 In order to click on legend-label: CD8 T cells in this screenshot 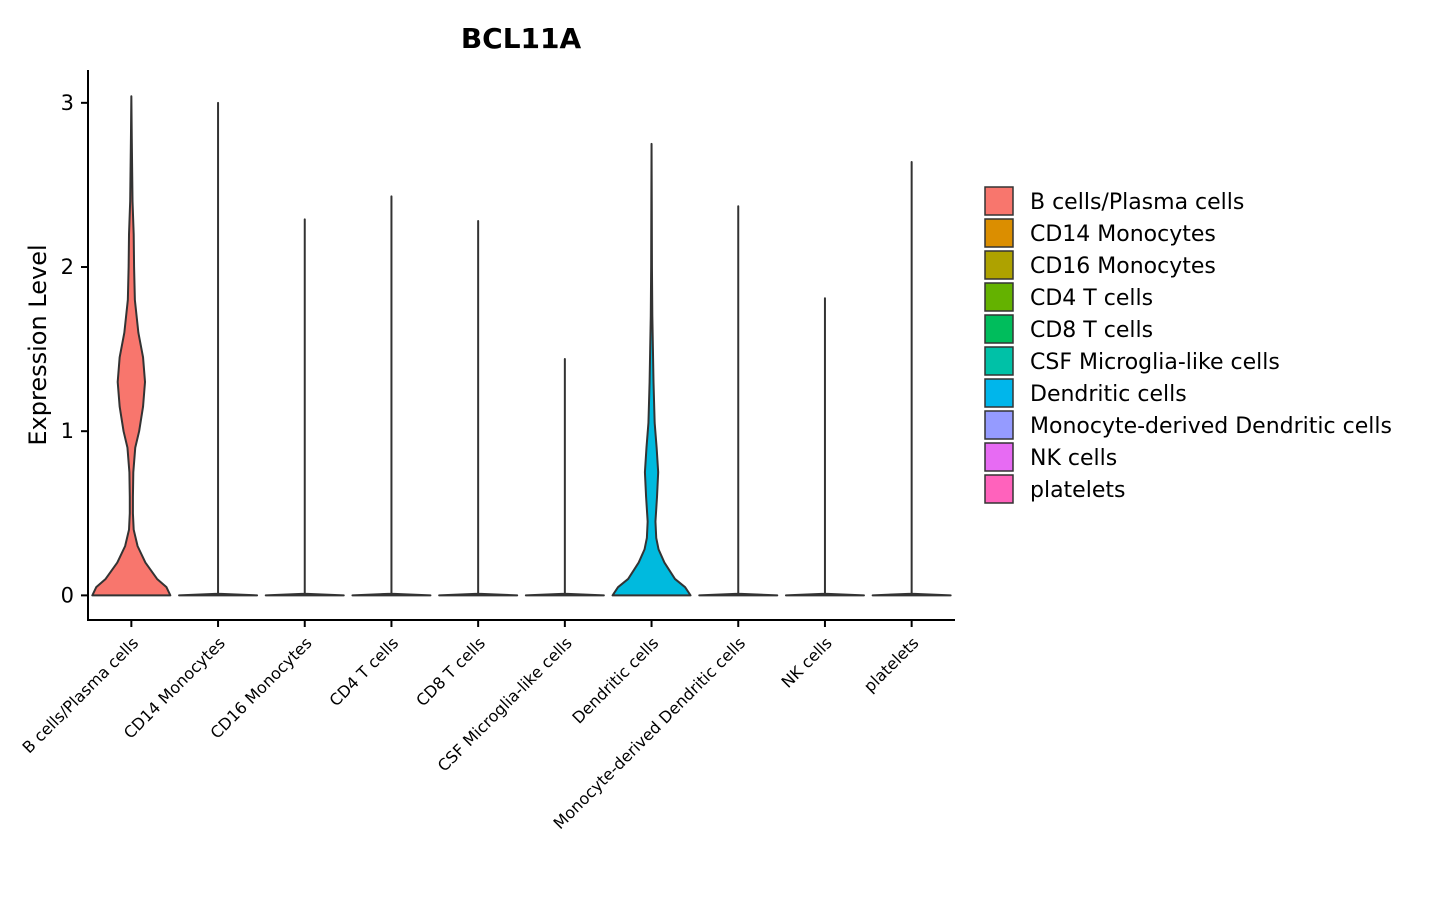, I will do `click(1091, 330)`.